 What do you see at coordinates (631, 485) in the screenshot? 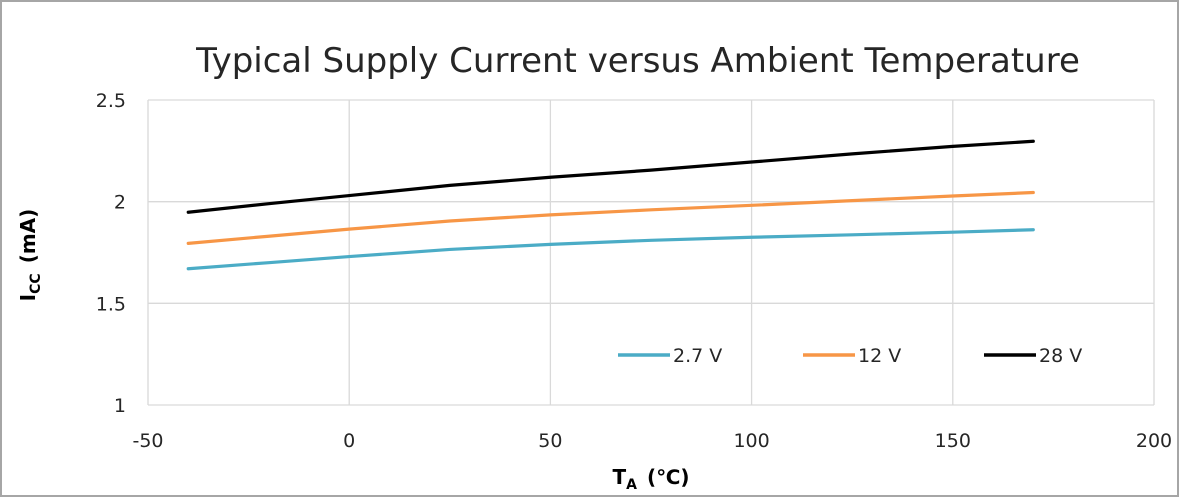
I see `x-axis-title-sub: A` at bounding box center [631, 485].